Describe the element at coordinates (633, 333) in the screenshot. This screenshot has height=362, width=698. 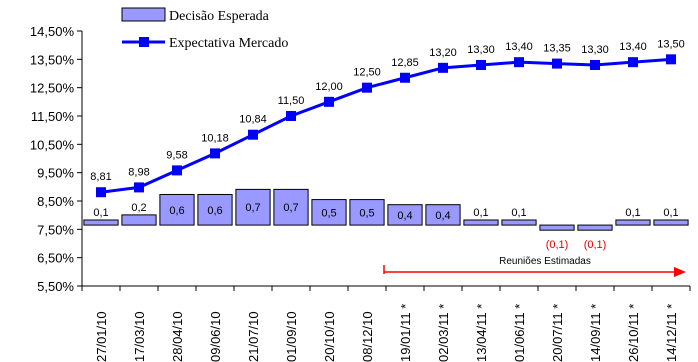
I see `x-tick-label: 26/10/11 *` at that location.